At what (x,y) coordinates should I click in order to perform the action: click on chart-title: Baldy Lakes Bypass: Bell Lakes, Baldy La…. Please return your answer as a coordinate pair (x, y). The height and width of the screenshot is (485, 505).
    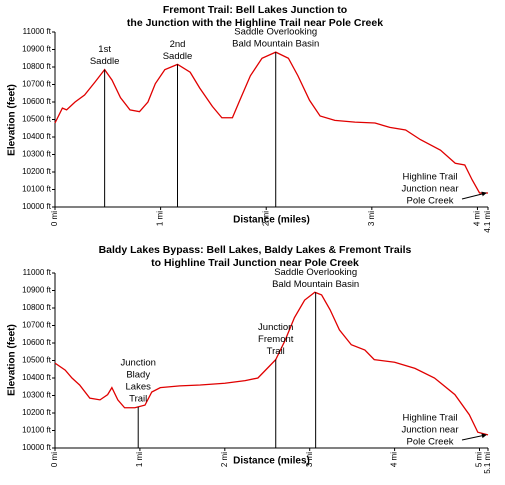
    Looking at the image, I should click on (255, 250).